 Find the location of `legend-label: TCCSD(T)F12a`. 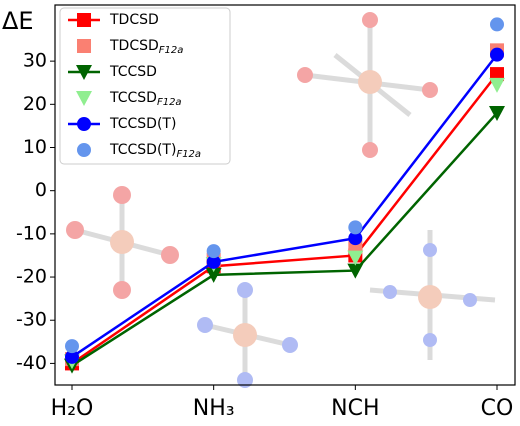

legend-label: TCCSD(T)F12a is located at coordinates (155, 151).